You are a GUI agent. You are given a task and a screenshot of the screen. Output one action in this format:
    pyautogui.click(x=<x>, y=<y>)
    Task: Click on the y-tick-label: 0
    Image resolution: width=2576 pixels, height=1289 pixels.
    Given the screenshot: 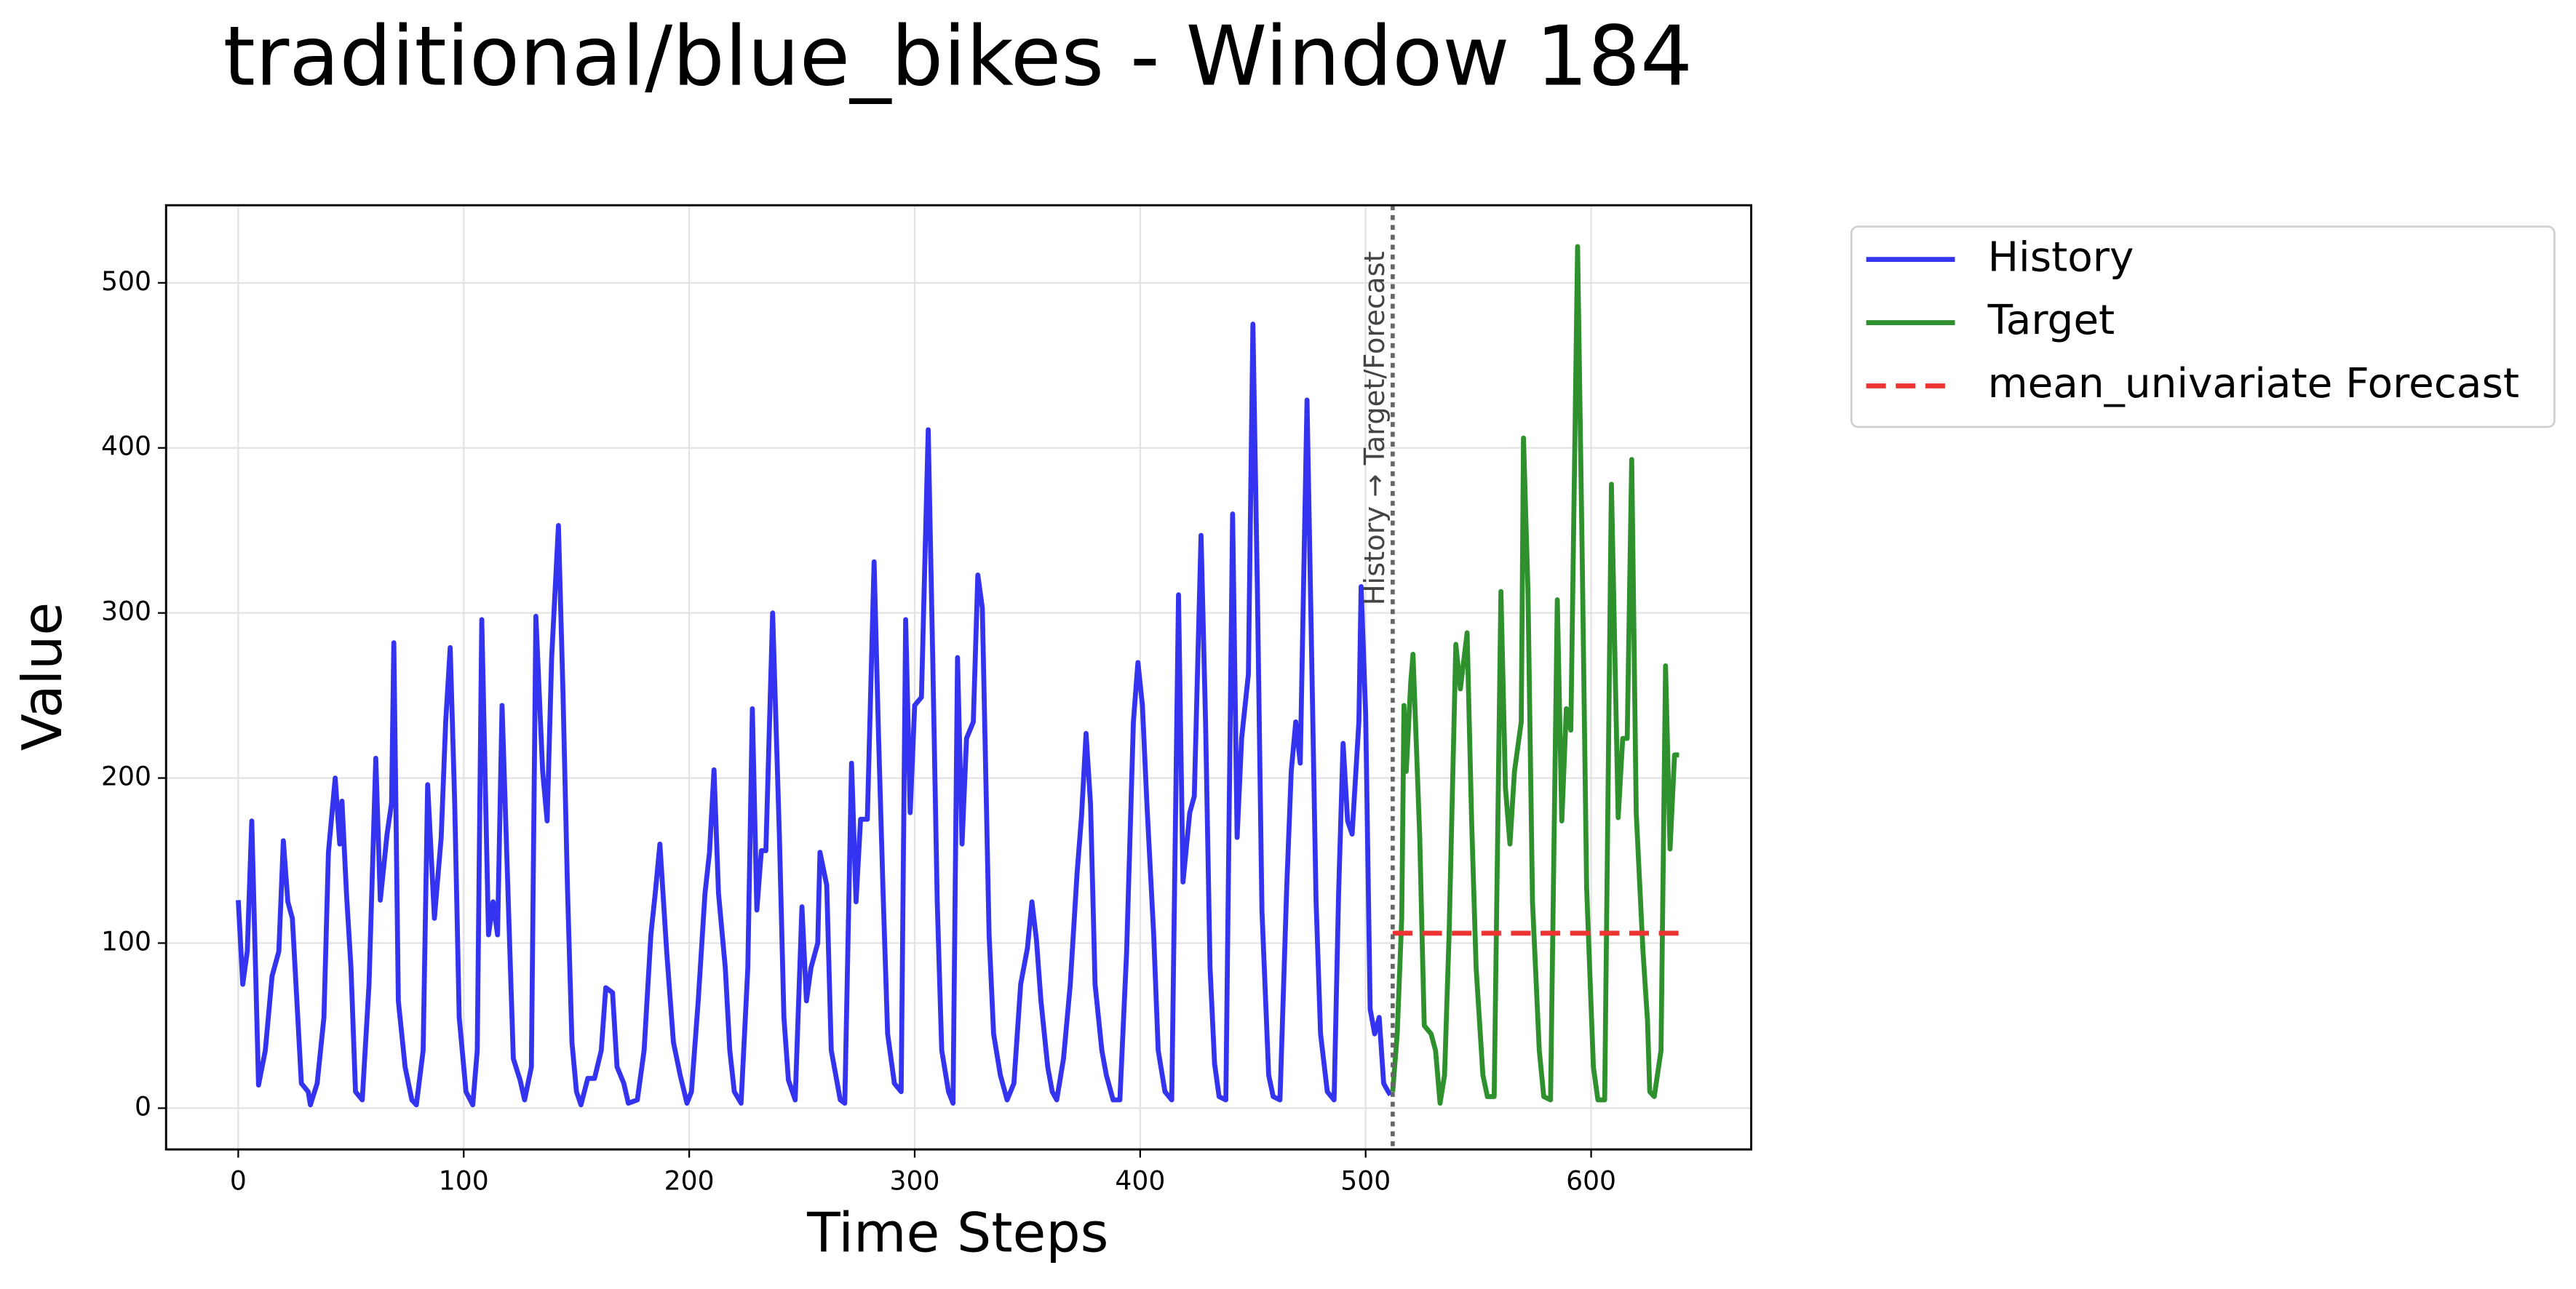 What is the action you would take?
    pyautogui.click(x=143, y=1106)
    